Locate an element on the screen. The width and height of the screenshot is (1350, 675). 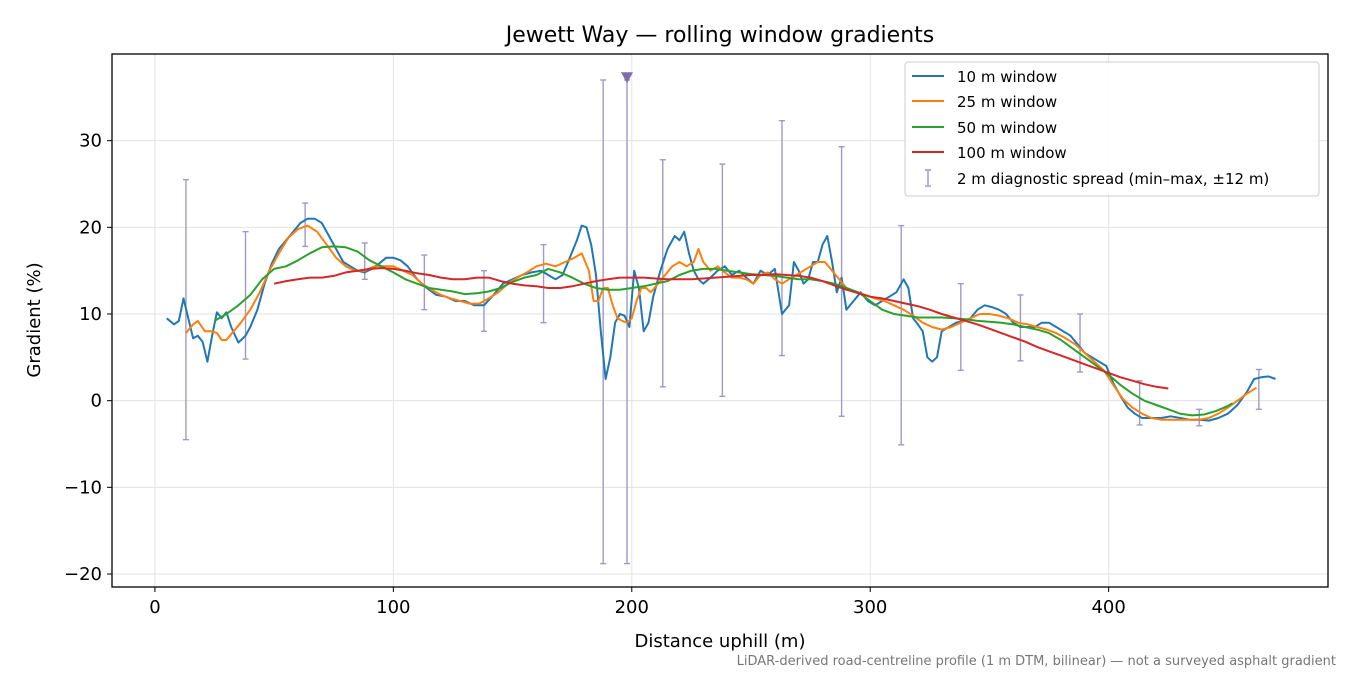
legend-swatch-spread is located at coordinates (928, 178).